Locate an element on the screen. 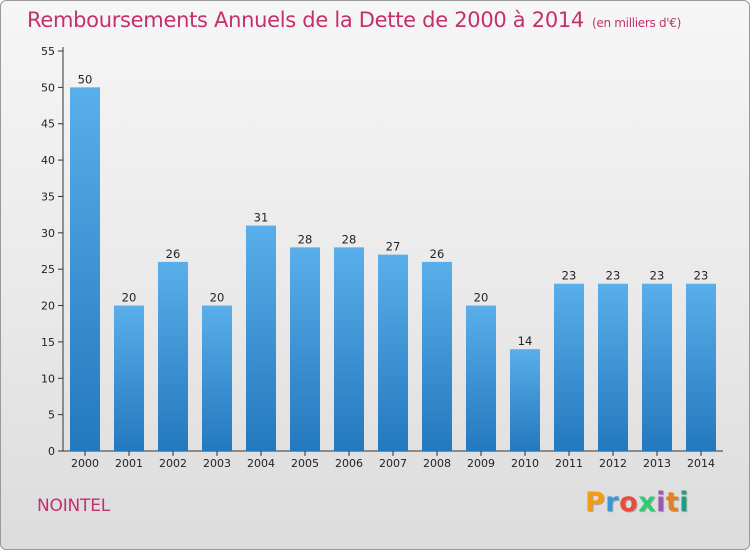  chart-unit: (en milliers d'€) is located at coordinates (637, 23).